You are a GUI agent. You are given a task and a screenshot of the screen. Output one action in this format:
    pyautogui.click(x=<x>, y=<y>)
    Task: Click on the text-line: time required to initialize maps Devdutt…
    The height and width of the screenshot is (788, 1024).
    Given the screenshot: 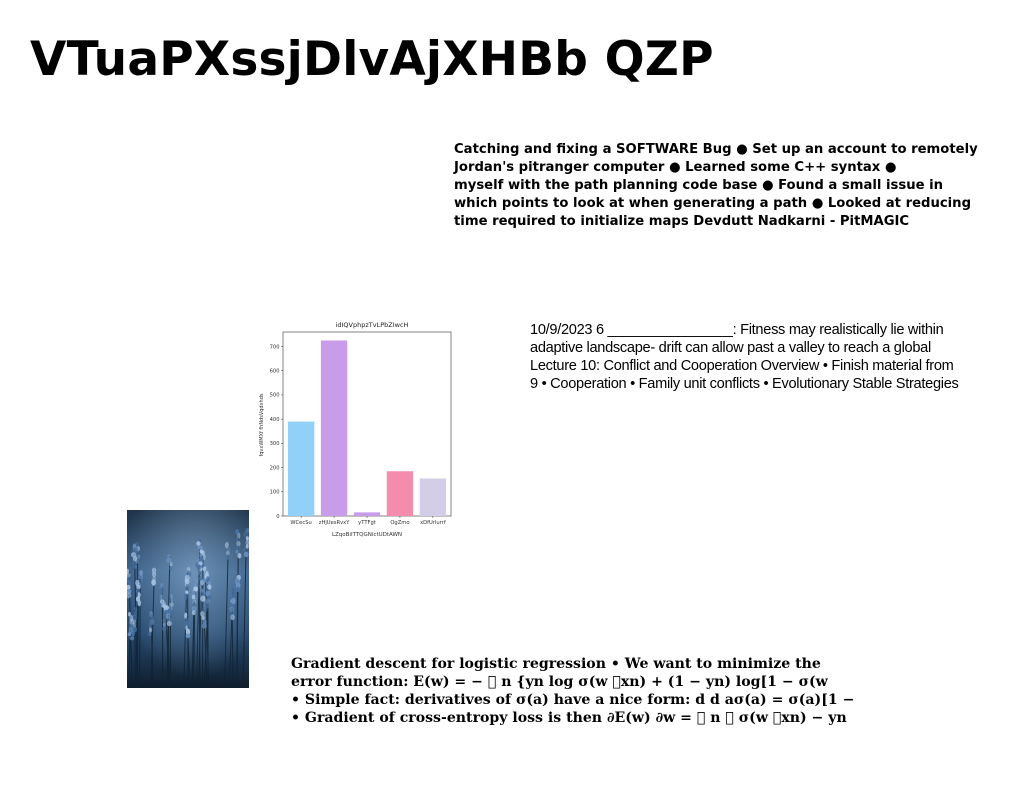 What is the action you would take?
    pyautogui.click(x=682, y=221)
    